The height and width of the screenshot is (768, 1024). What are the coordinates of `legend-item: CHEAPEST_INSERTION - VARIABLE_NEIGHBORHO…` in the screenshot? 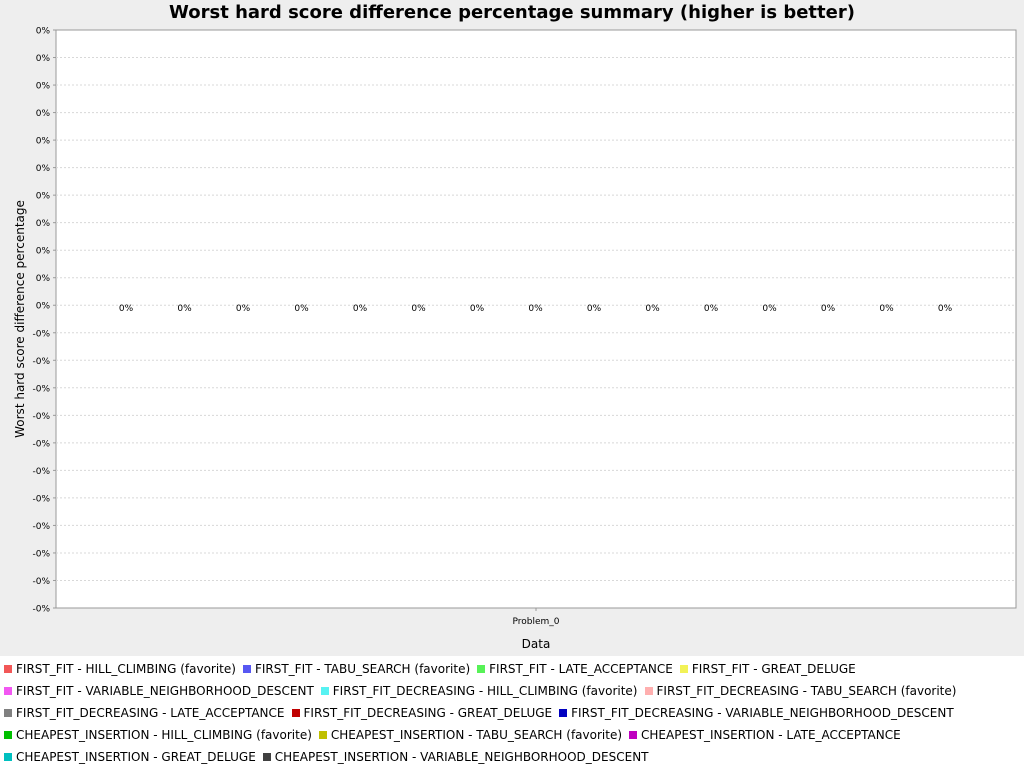 It's located at (455, 757).